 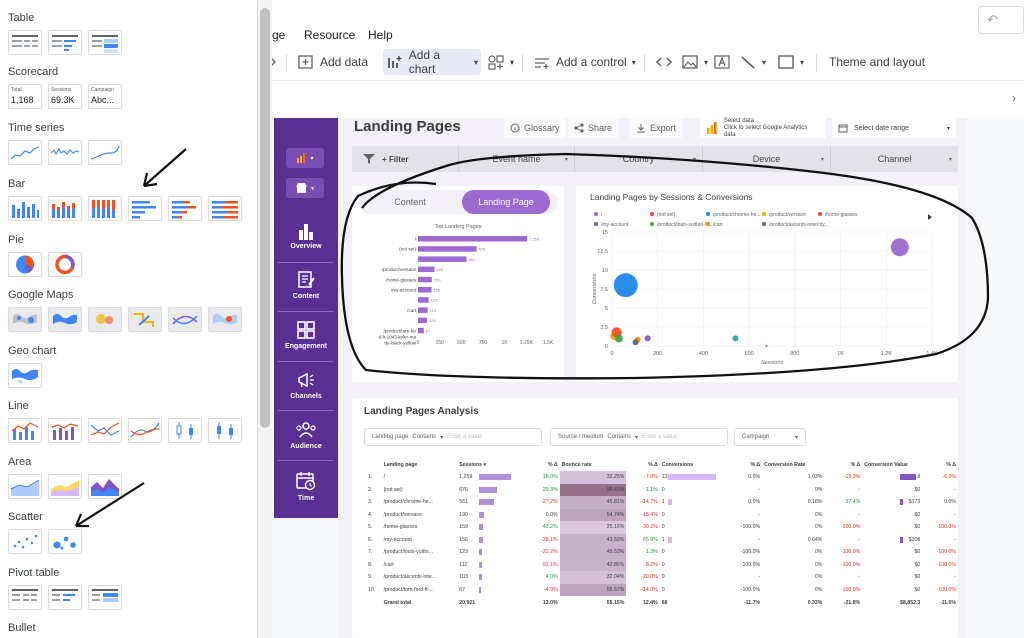 What do you see at coordinates (432, 62) in the screenshot?
I see `add-chart-button: Add a chart ▾` at bounding box center [432, 62].